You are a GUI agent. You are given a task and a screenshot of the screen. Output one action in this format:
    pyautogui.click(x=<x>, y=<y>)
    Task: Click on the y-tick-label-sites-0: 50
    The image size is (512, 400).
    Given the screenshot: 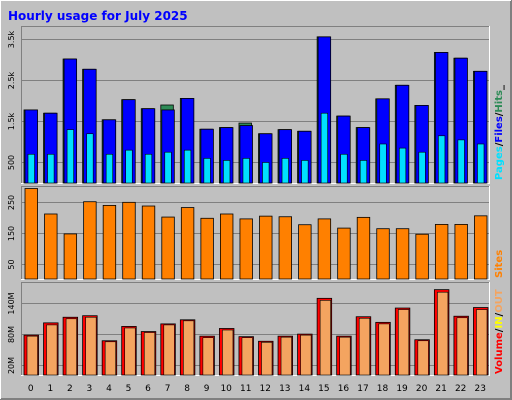 What is the action you would take?
    pyautogui.click(x=11, y=264)
    